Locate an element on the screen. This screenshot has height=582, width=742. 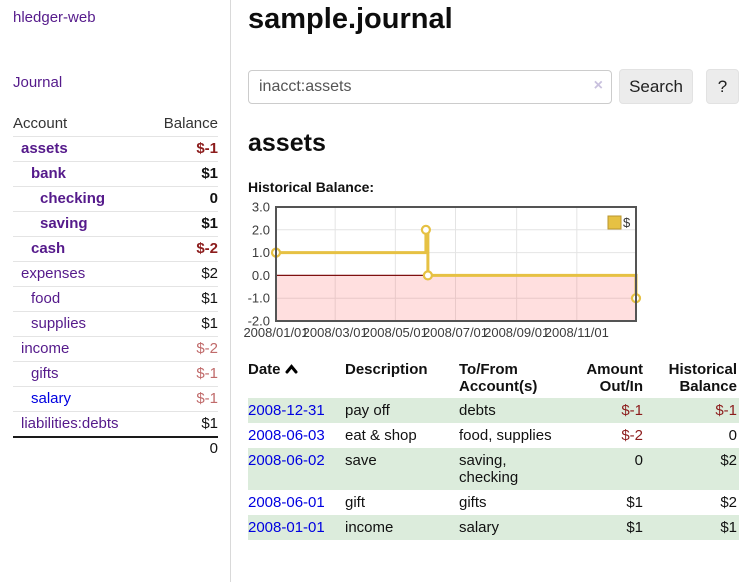
account-link-liabilities-debts: liabilities:debts is located at coordinates (70, 423).